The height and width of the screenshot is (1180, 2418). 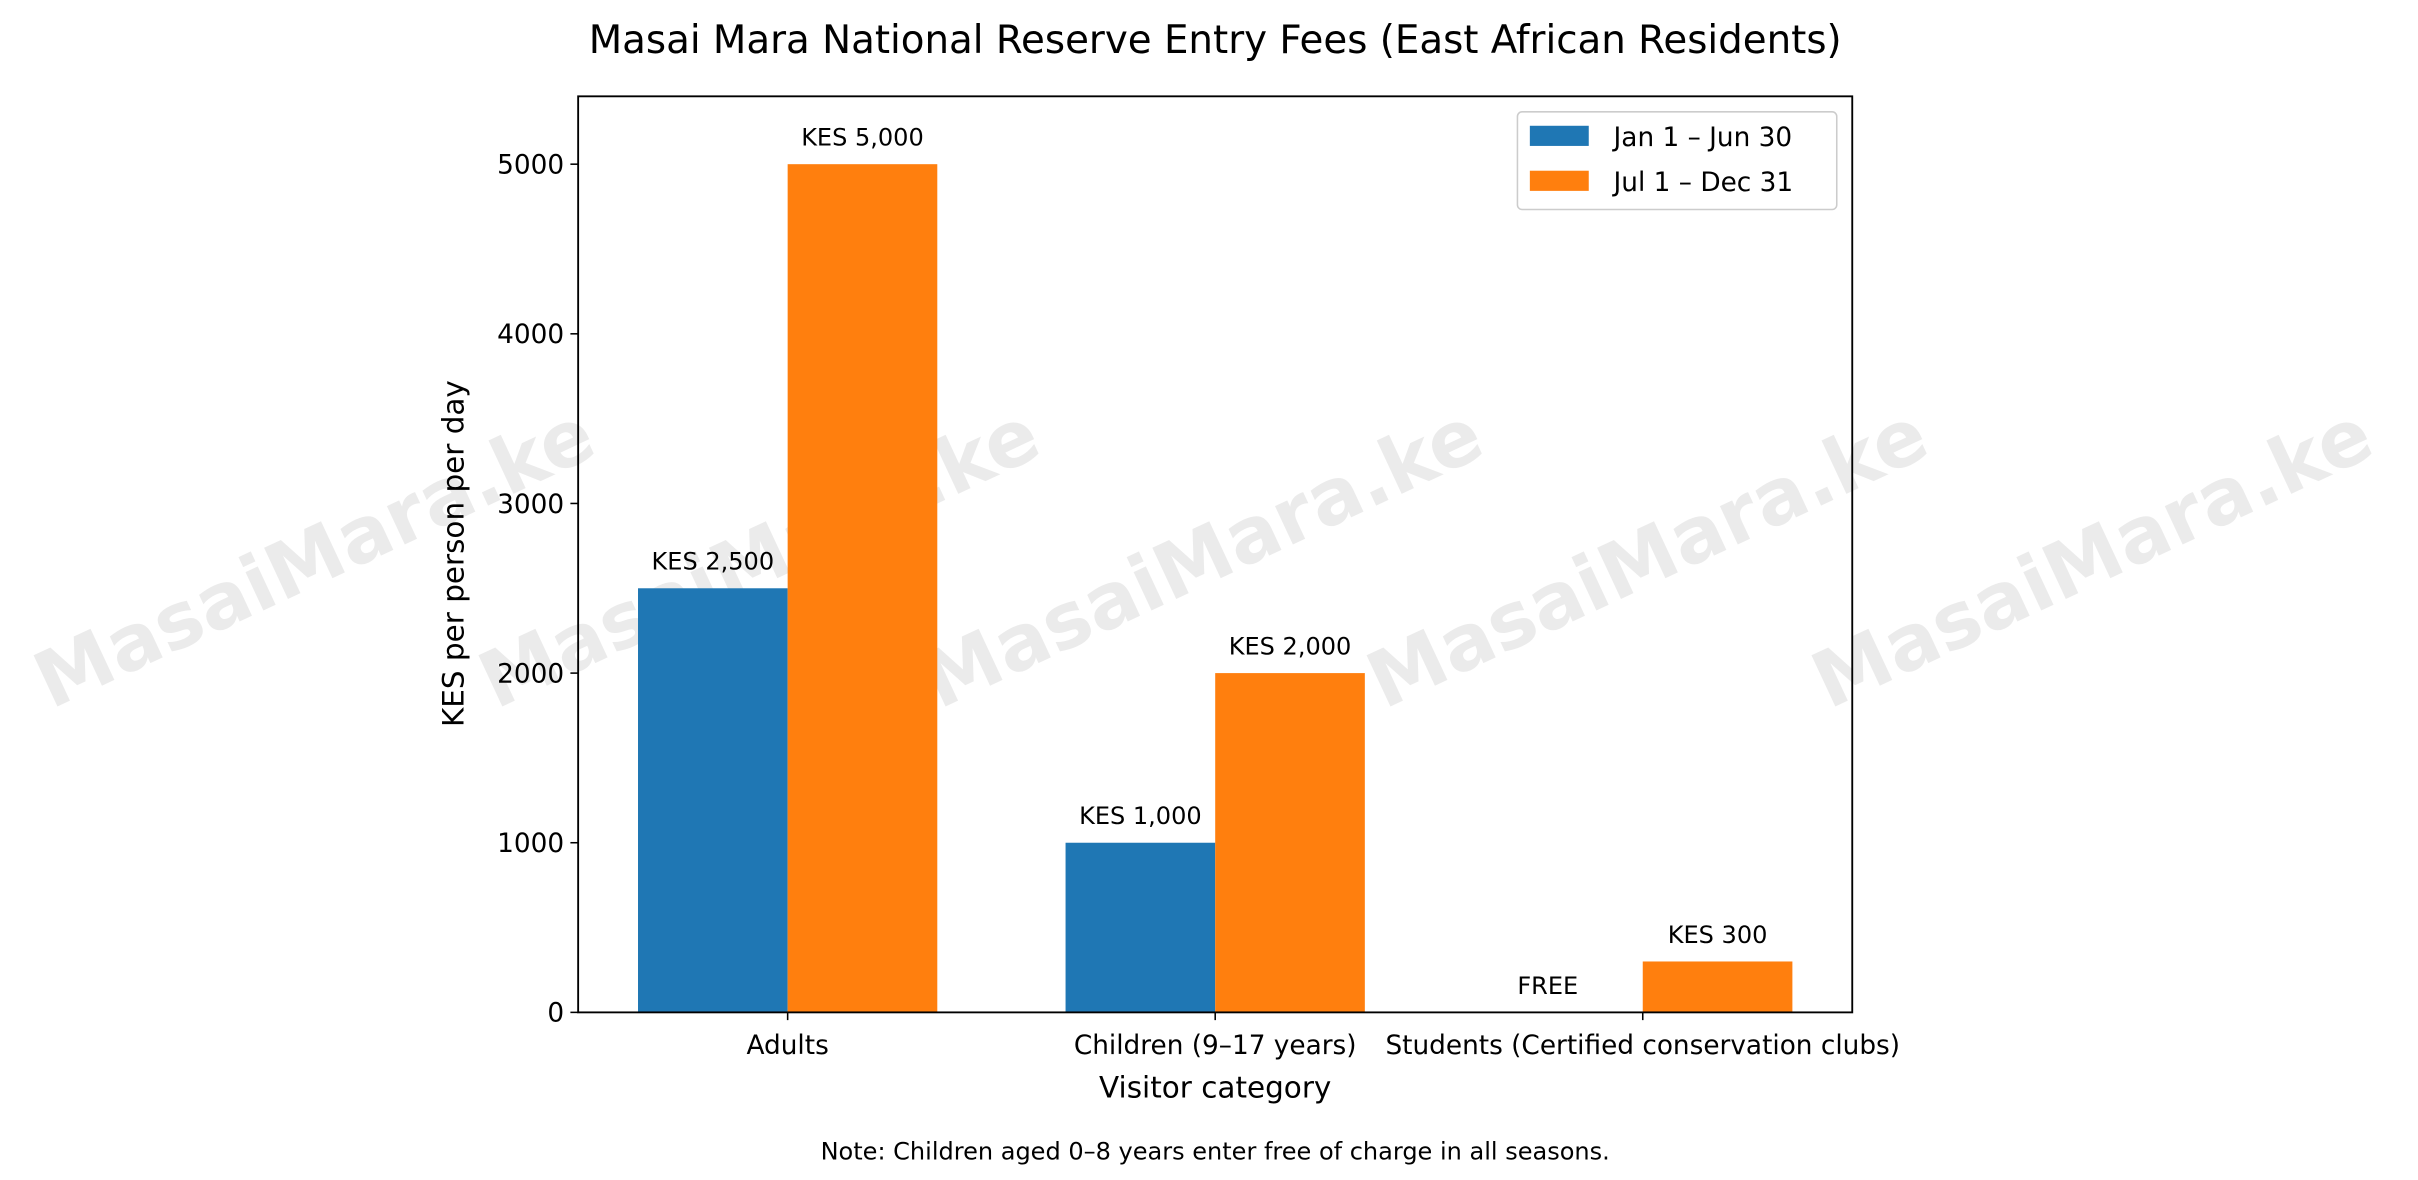 What do you see at coordinates (713, 562) in the screenshot?
I see `bar-value-label: KES 2,500` at bounding box center [713, 562].